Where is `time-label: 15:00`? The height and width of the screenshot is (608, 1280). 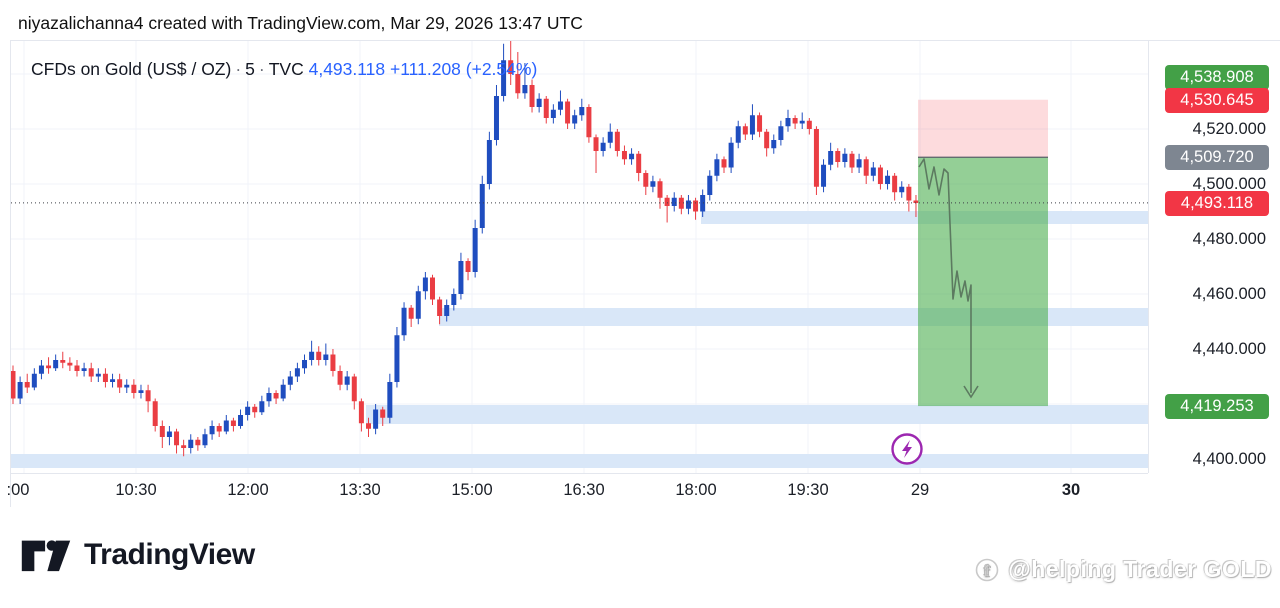 time-label: 15:00 is located at coordinates (472, 490).